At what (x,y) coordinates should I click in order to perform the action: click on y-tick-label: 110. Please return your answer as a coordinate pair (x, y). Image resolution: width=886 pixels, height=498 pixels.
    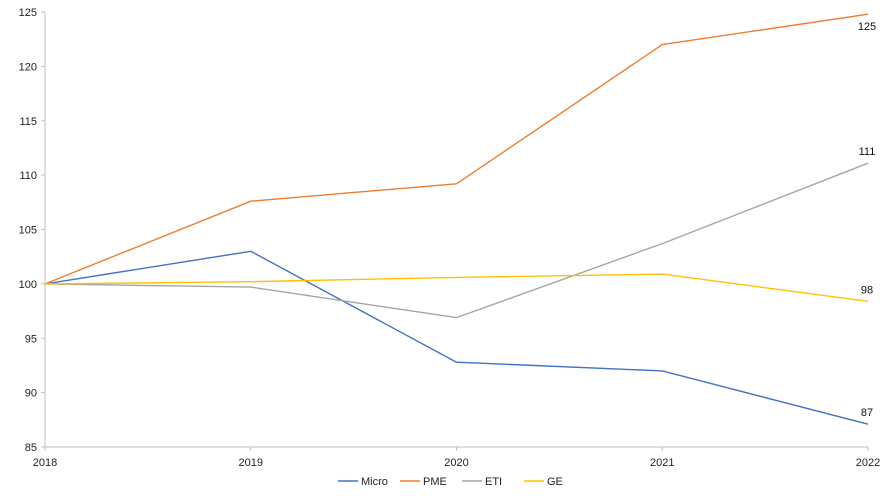
    Looking at the image, I should click on (28, 176).